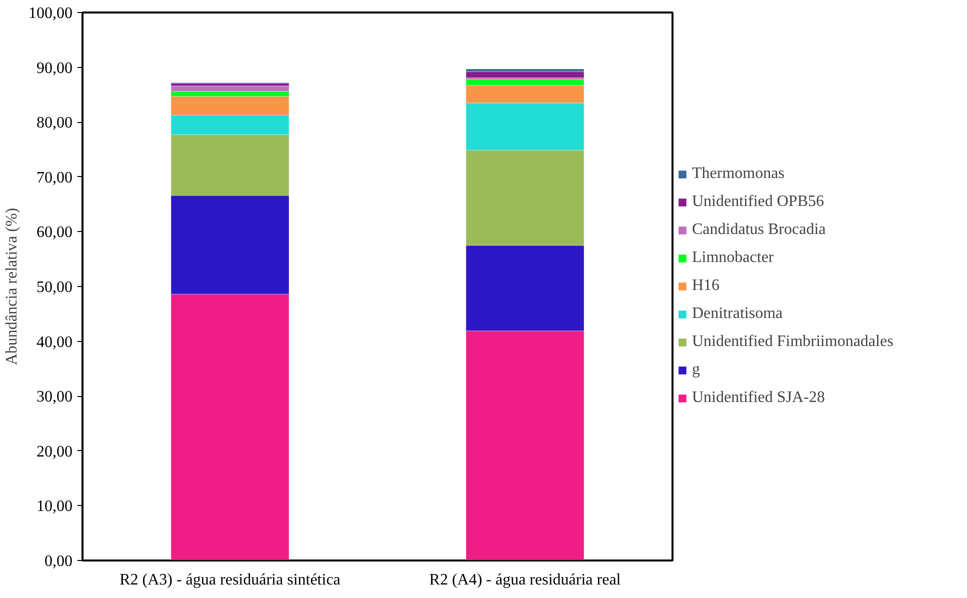 The height and width of the screenshot is (598, 967). What do you see at coordinates (54, 342) in the screenshot?
I see `y-tick-label: 40,00` at bounding box center [54, 342].